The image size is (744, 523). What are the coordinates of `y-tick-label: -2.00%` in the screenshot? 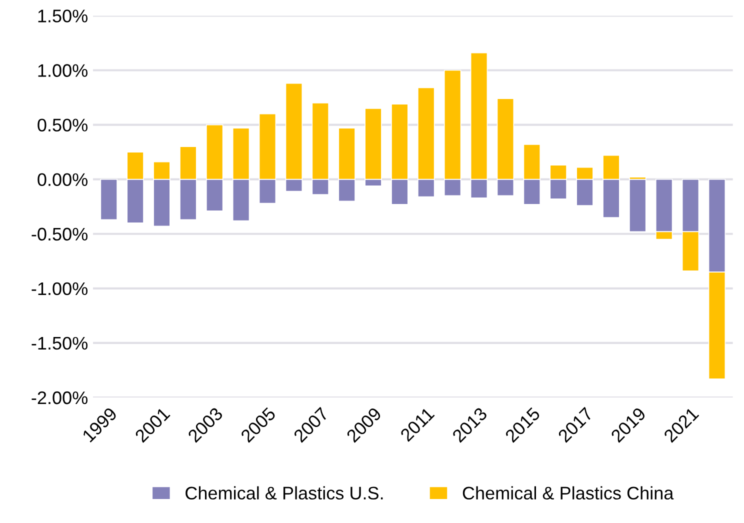 It's located at (60, 397).